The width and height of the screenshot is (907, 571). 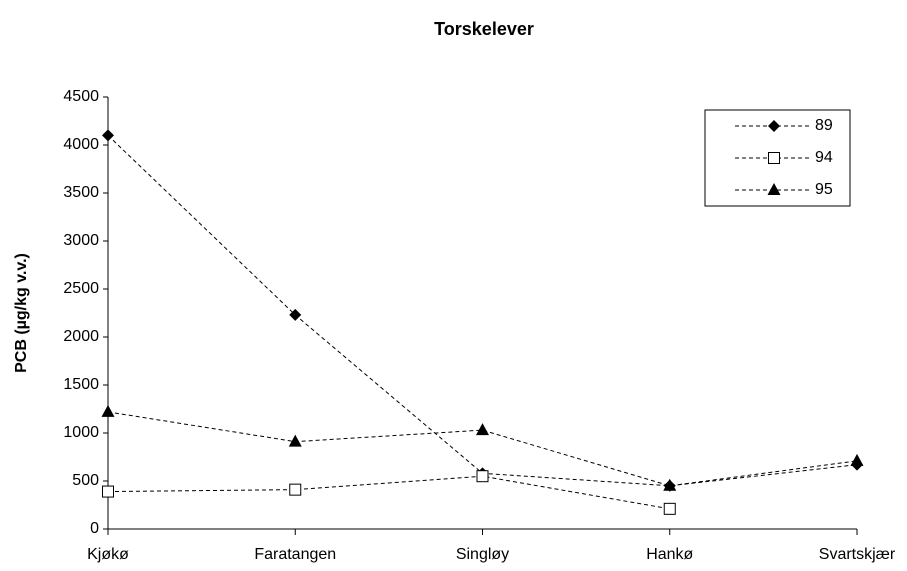 What do you see at coordinates (81, 432) in the screenshot?
I see `y-tick-label: 1000` at bounding box center [81, 432].